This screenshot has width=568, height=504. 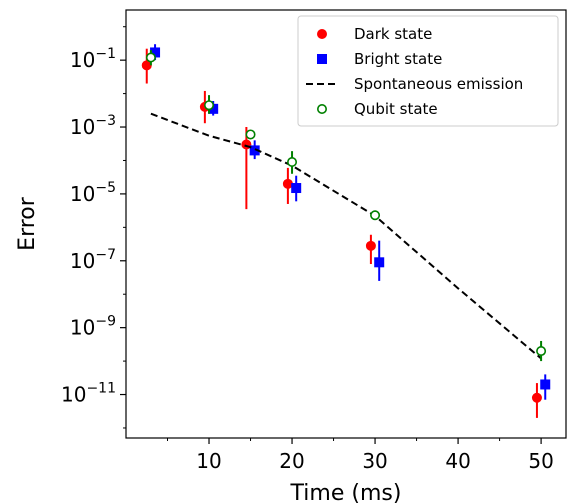 What do you see at coordinates (208, 461) in the screenshot?
I see `x-tick-label: 10` at bounding box center [208, 461].